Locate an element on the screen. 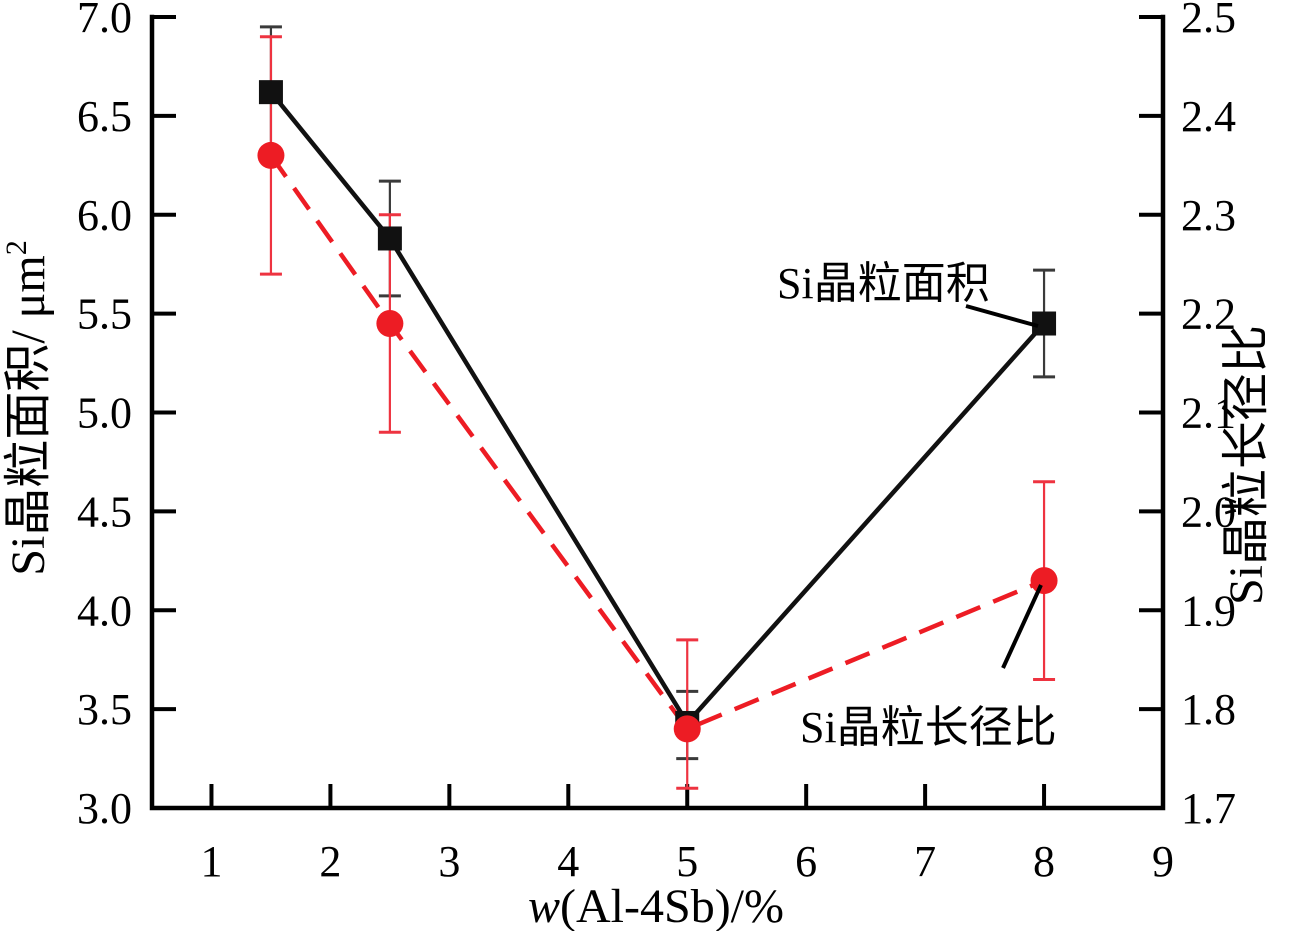 Image resolution: width=1301 pixels, height=931 pixels. left-tick-label: 7.0 is located at coordinates (104, 21).